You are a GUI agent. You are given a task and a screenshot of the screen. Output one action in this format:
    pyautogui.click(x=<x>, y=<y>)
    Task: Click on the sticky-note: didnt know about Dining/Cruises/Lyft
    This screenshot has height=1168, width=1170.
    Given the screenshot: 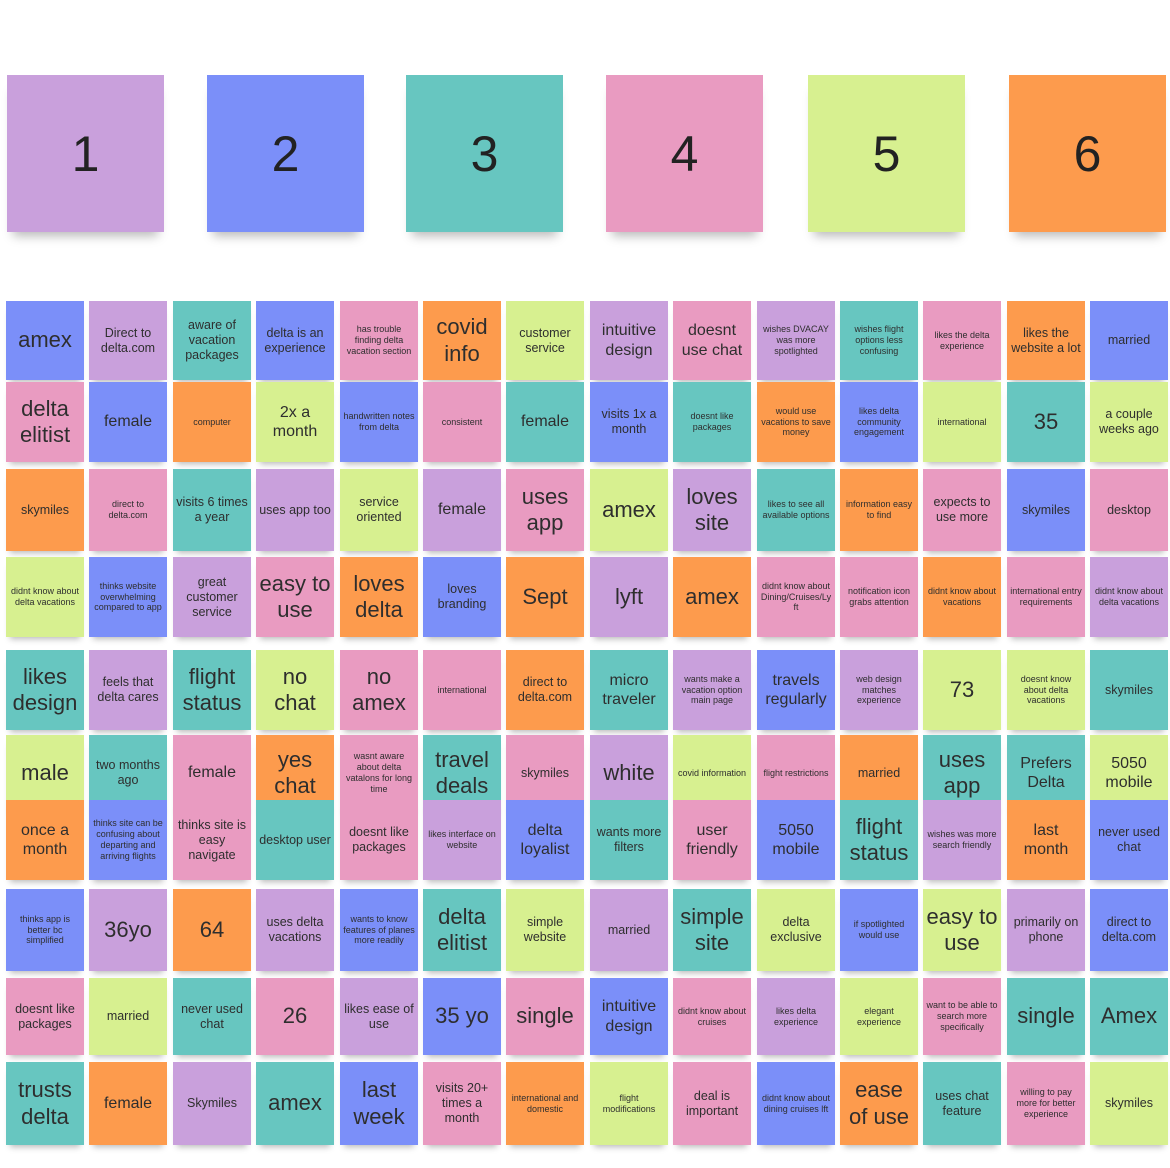 What is the action you would take?
    pyautogui.click(x=796, y=597)
    